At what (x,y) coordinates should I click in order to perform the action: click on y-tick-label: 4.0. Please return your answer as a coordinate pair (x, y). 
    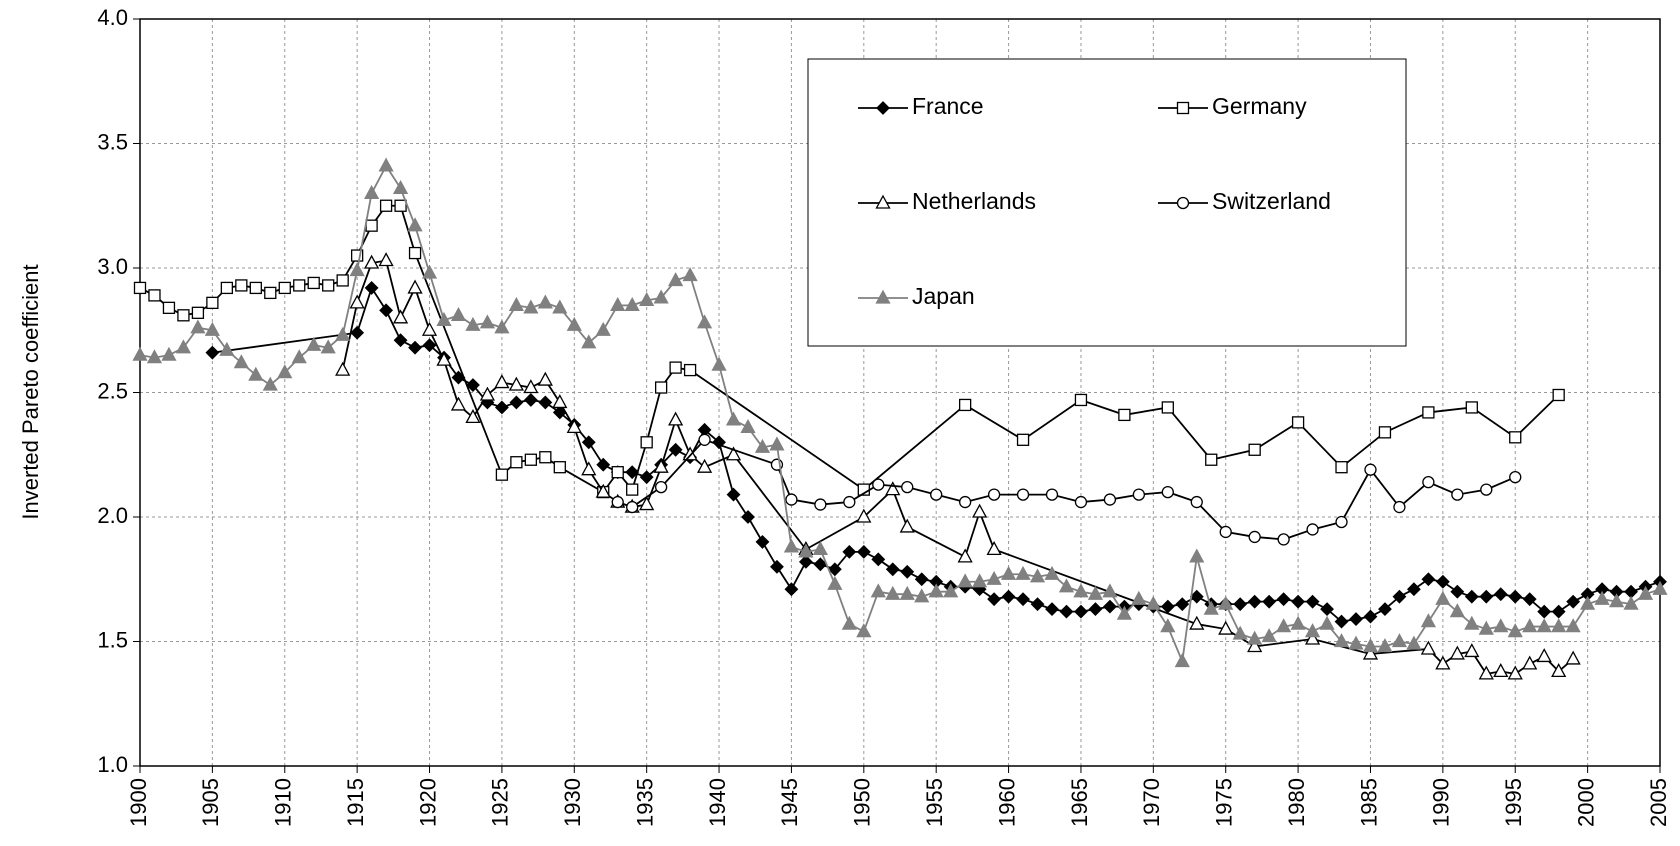
    Looking at the image, I should click on (112, 17).